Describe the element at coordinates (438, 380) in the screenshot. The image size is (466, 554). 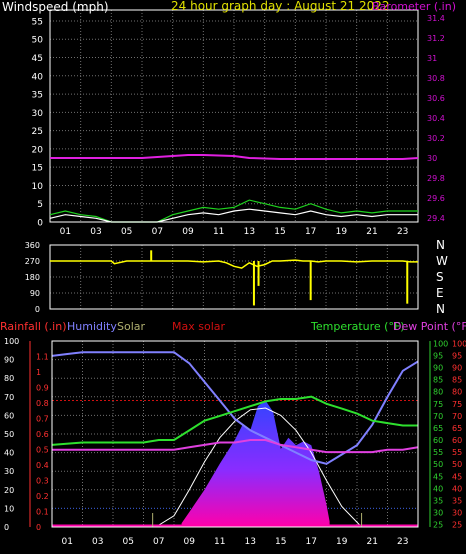
I see `temperature-tick-label: 85` at that location.